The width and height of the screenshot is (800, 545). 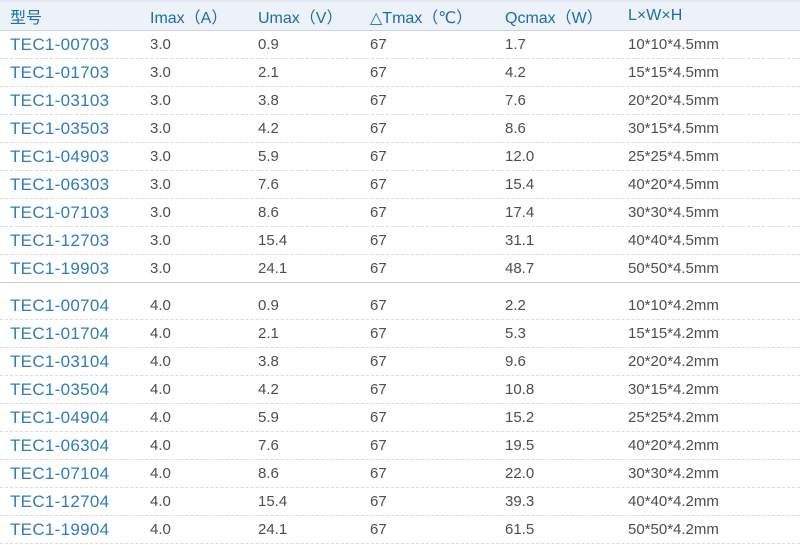 I want to click on qcmax-cell: 5.3, so click(x=515, y=333).